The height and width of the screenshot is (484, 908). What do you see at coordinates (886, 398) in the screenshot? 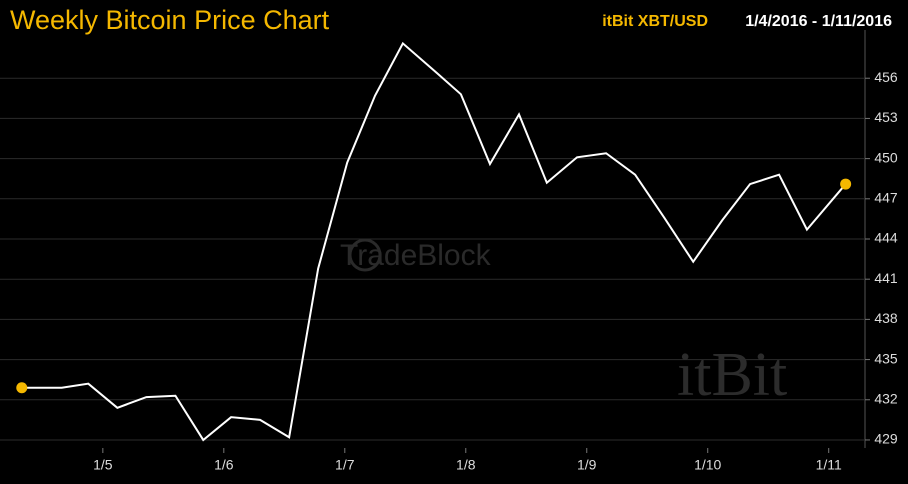
I see `y-tick-label: 432` at bounding box center [886, 398].